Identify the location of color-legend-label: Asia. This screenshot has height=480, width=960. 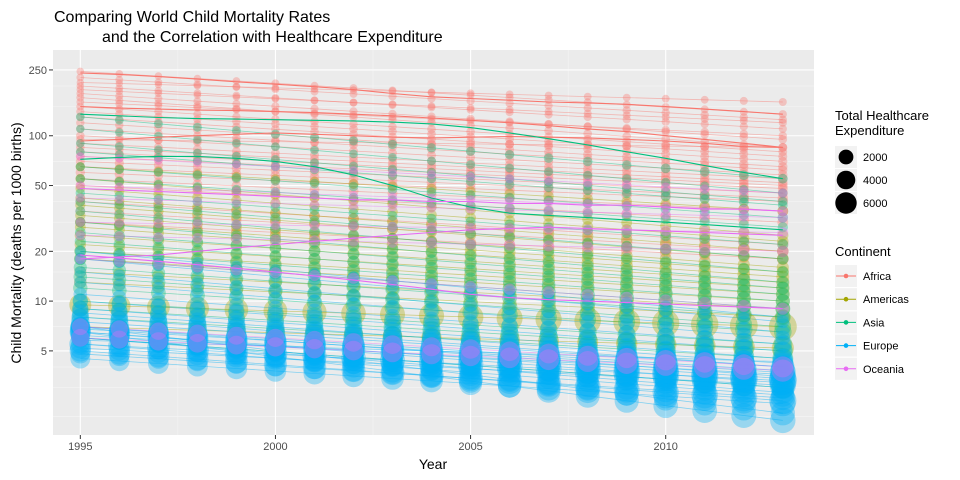
(874, 323).